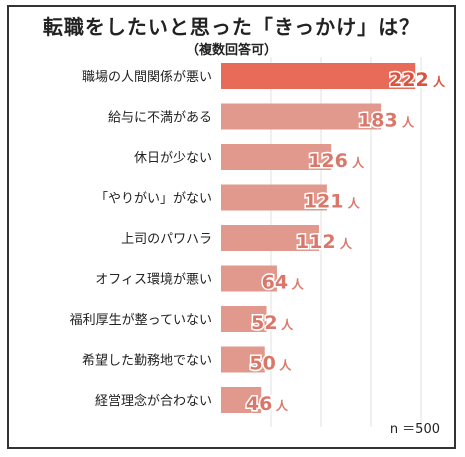 The image size is (465, 457). I want to click on value-label: 50, so click(262, 364).